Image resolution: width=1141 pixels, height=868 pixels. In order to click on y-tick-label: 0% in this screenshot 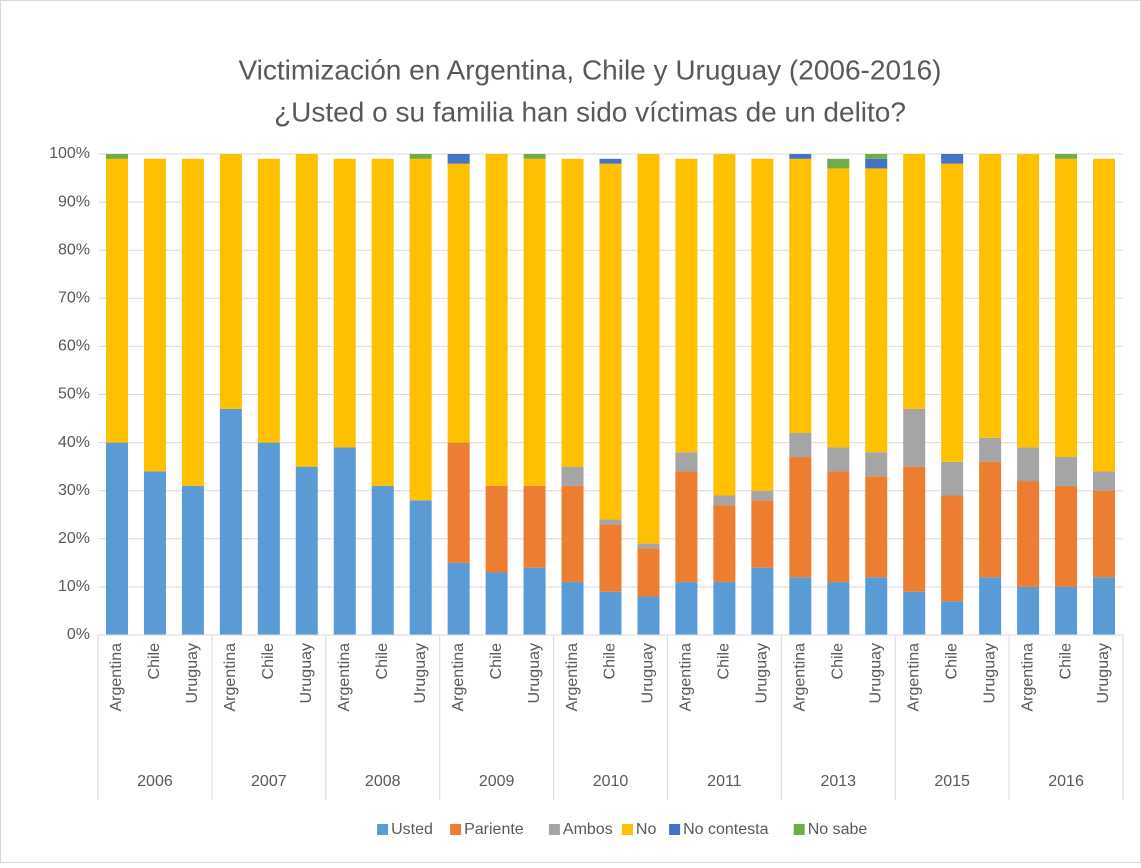, I will do `click(78, 634)`.